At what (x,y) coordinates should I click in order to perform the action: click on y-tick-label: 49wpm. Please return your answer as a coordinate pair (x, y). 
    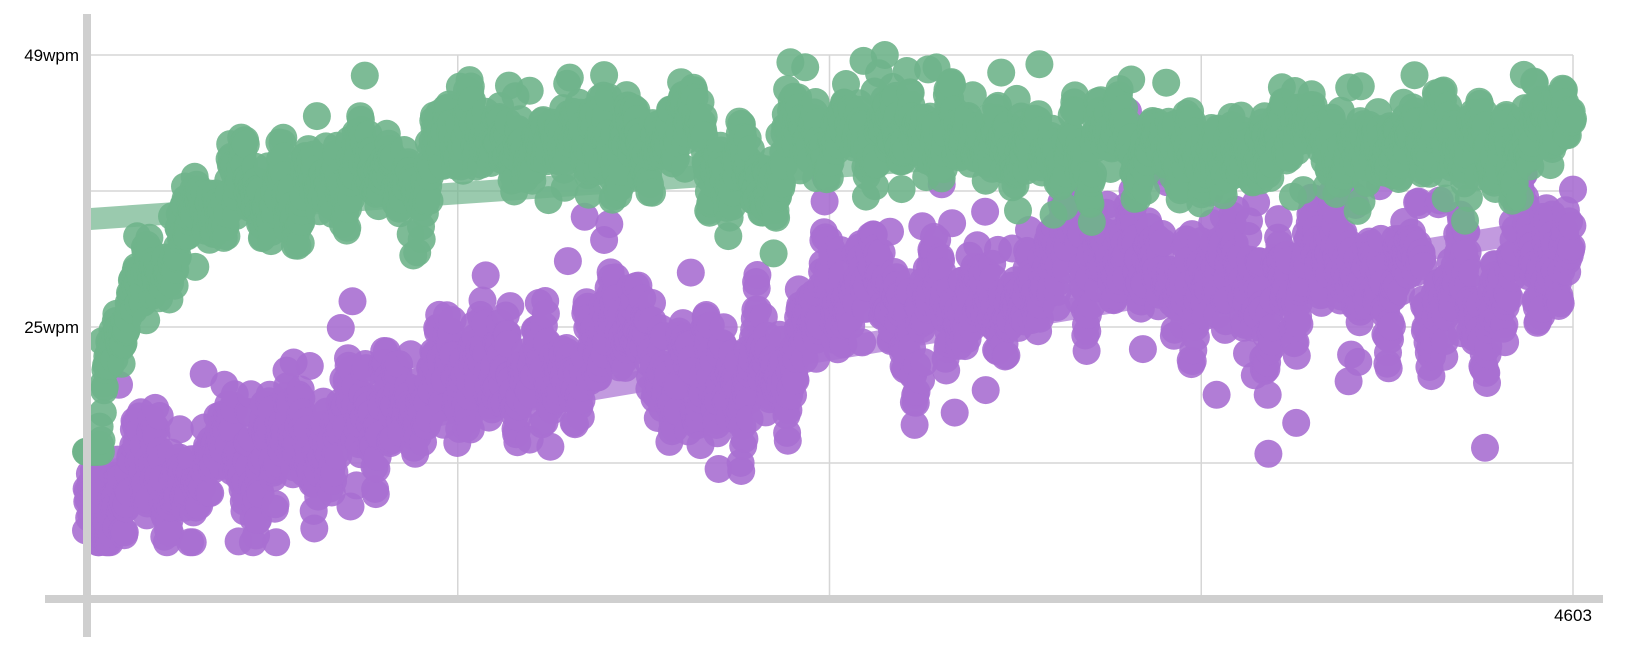
    Looking at the image, I should click on (51, 55).